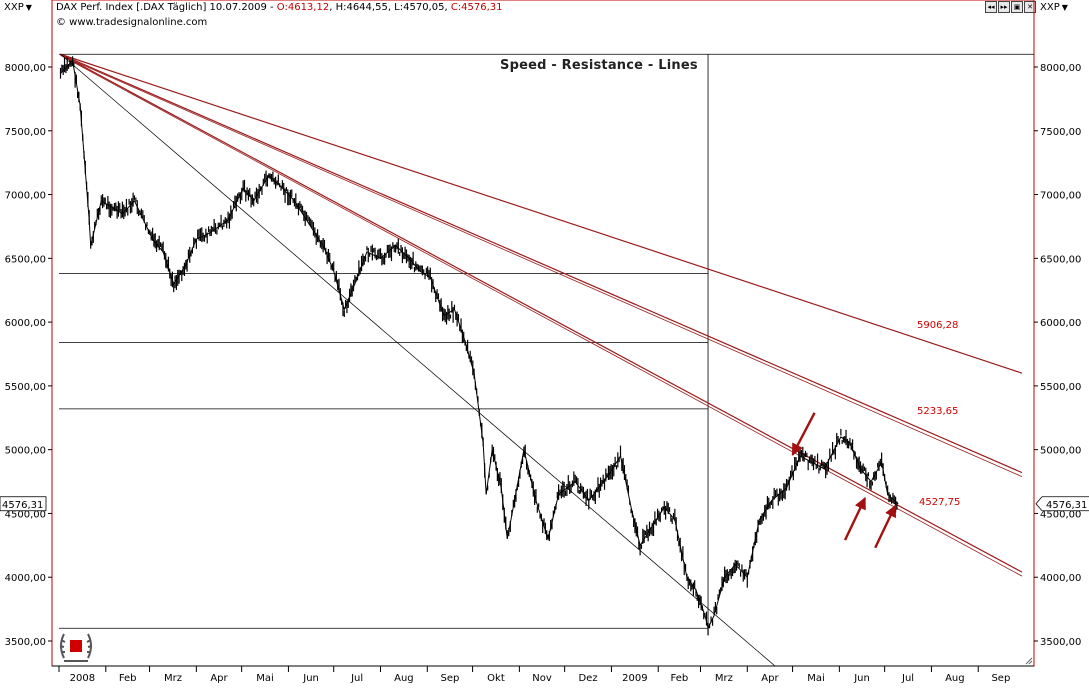  Describe the element at coordinates (361, 7) in the screenshot. I see `high-value: H:4644,55` at that location.